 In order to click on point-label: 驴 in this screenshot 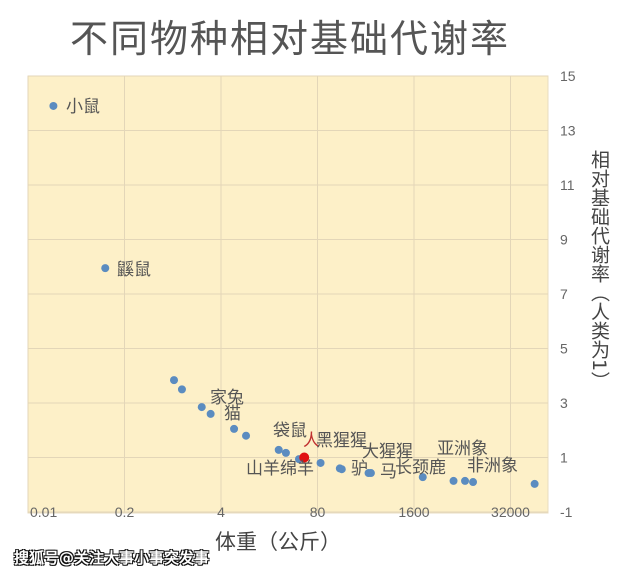, I will do `click(359, 469)`.